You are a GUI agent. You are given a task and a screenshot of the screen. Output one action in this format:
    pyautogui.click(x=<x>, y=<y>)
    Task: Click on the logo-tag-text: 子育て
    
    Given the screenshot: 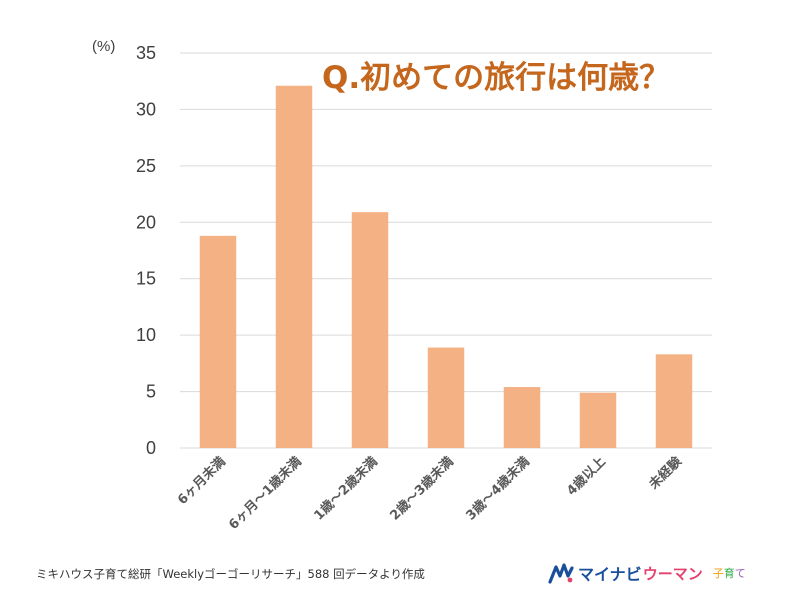 What is the action you would take?
    pyautogui.click(x=729, y=573)
    